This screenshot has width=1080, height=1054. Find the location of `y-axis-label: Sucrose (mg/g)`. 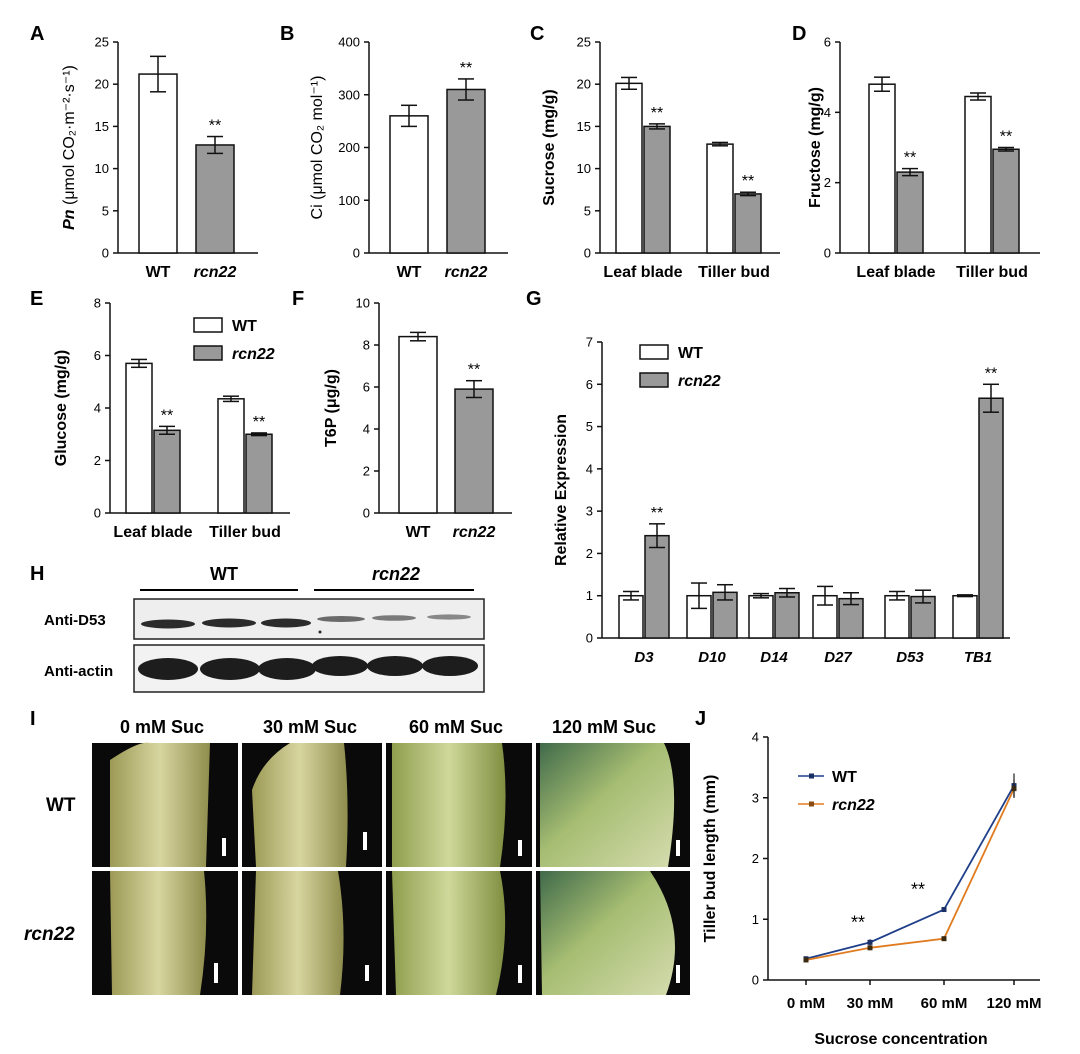

y-axis-label: Sucrose (mg/g) is located at coordinates (549, 147).